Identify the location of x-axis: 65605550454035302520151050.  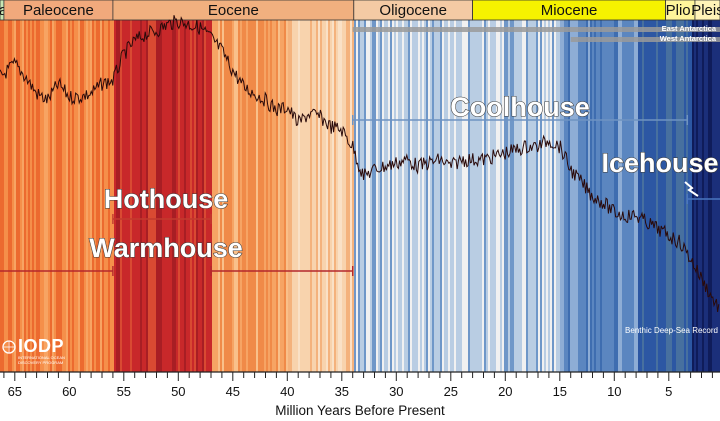
(360, 396).